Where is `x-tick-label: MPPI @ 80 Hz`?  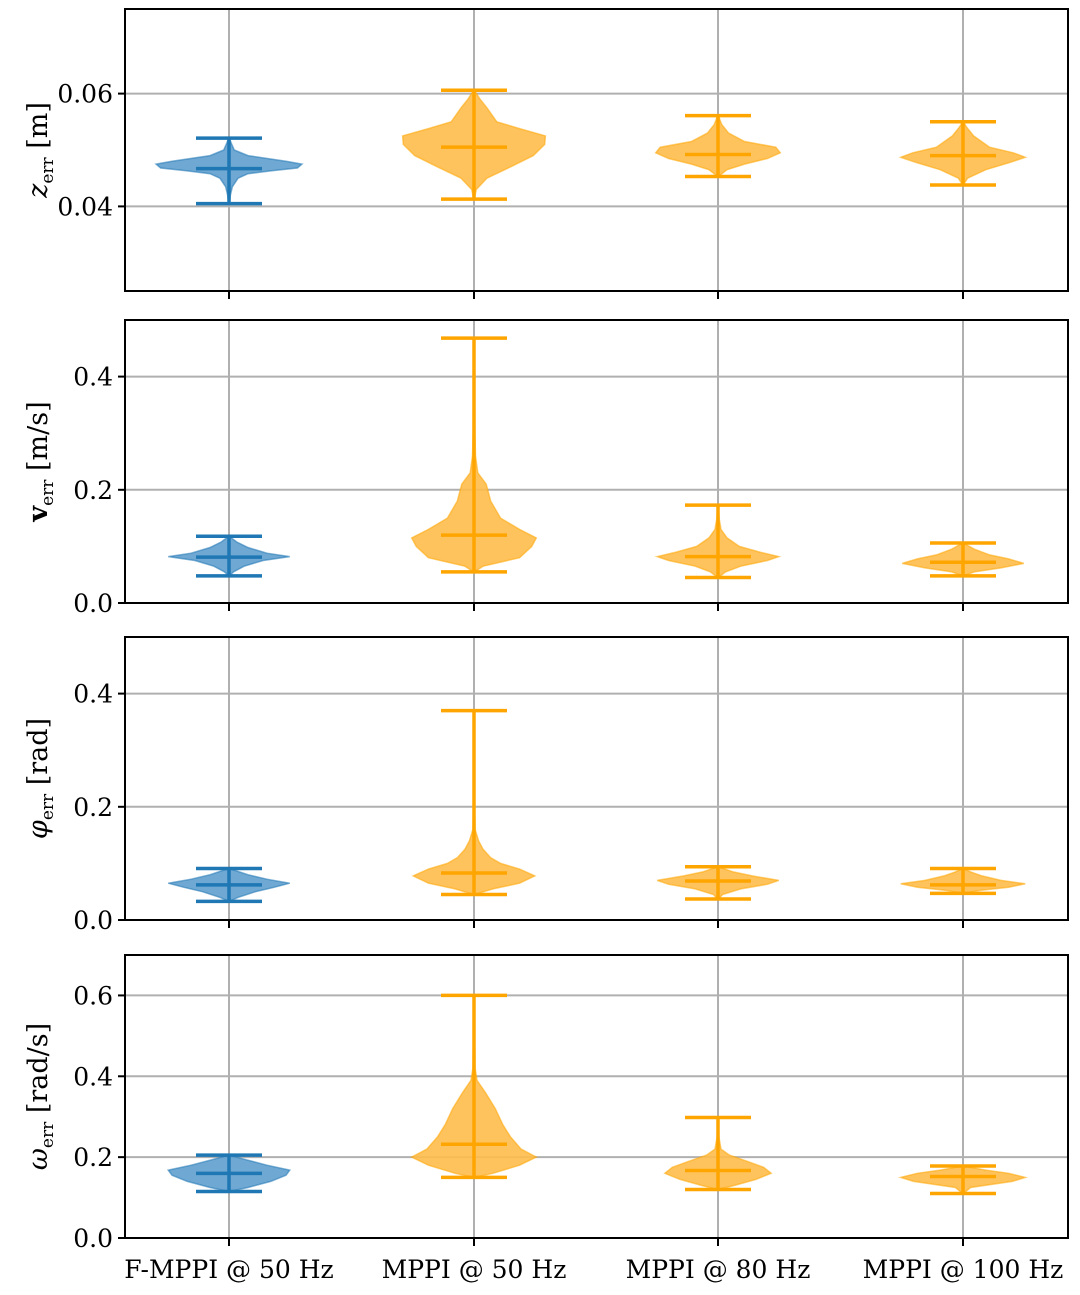 x-tick-label: MPPI @ 80 Hz is located at coordinates (718, 1269).